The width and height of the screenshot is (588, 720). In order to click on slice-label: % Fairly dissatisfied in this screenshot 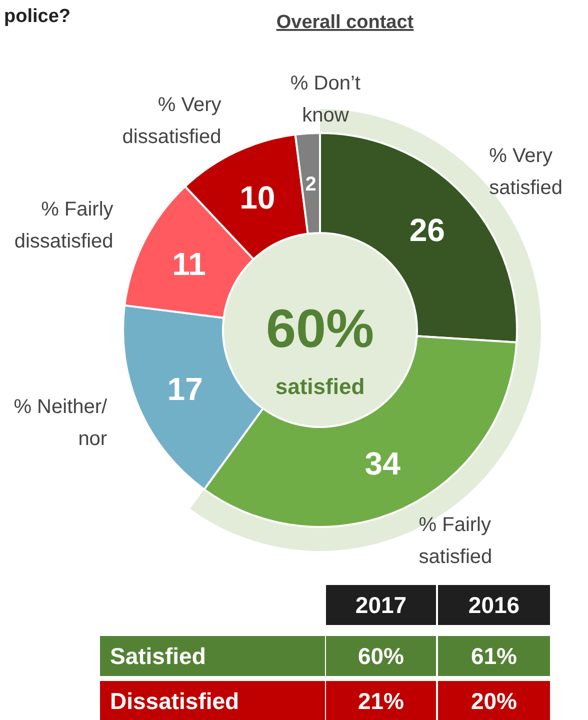, I will do `click(64, 225)`.